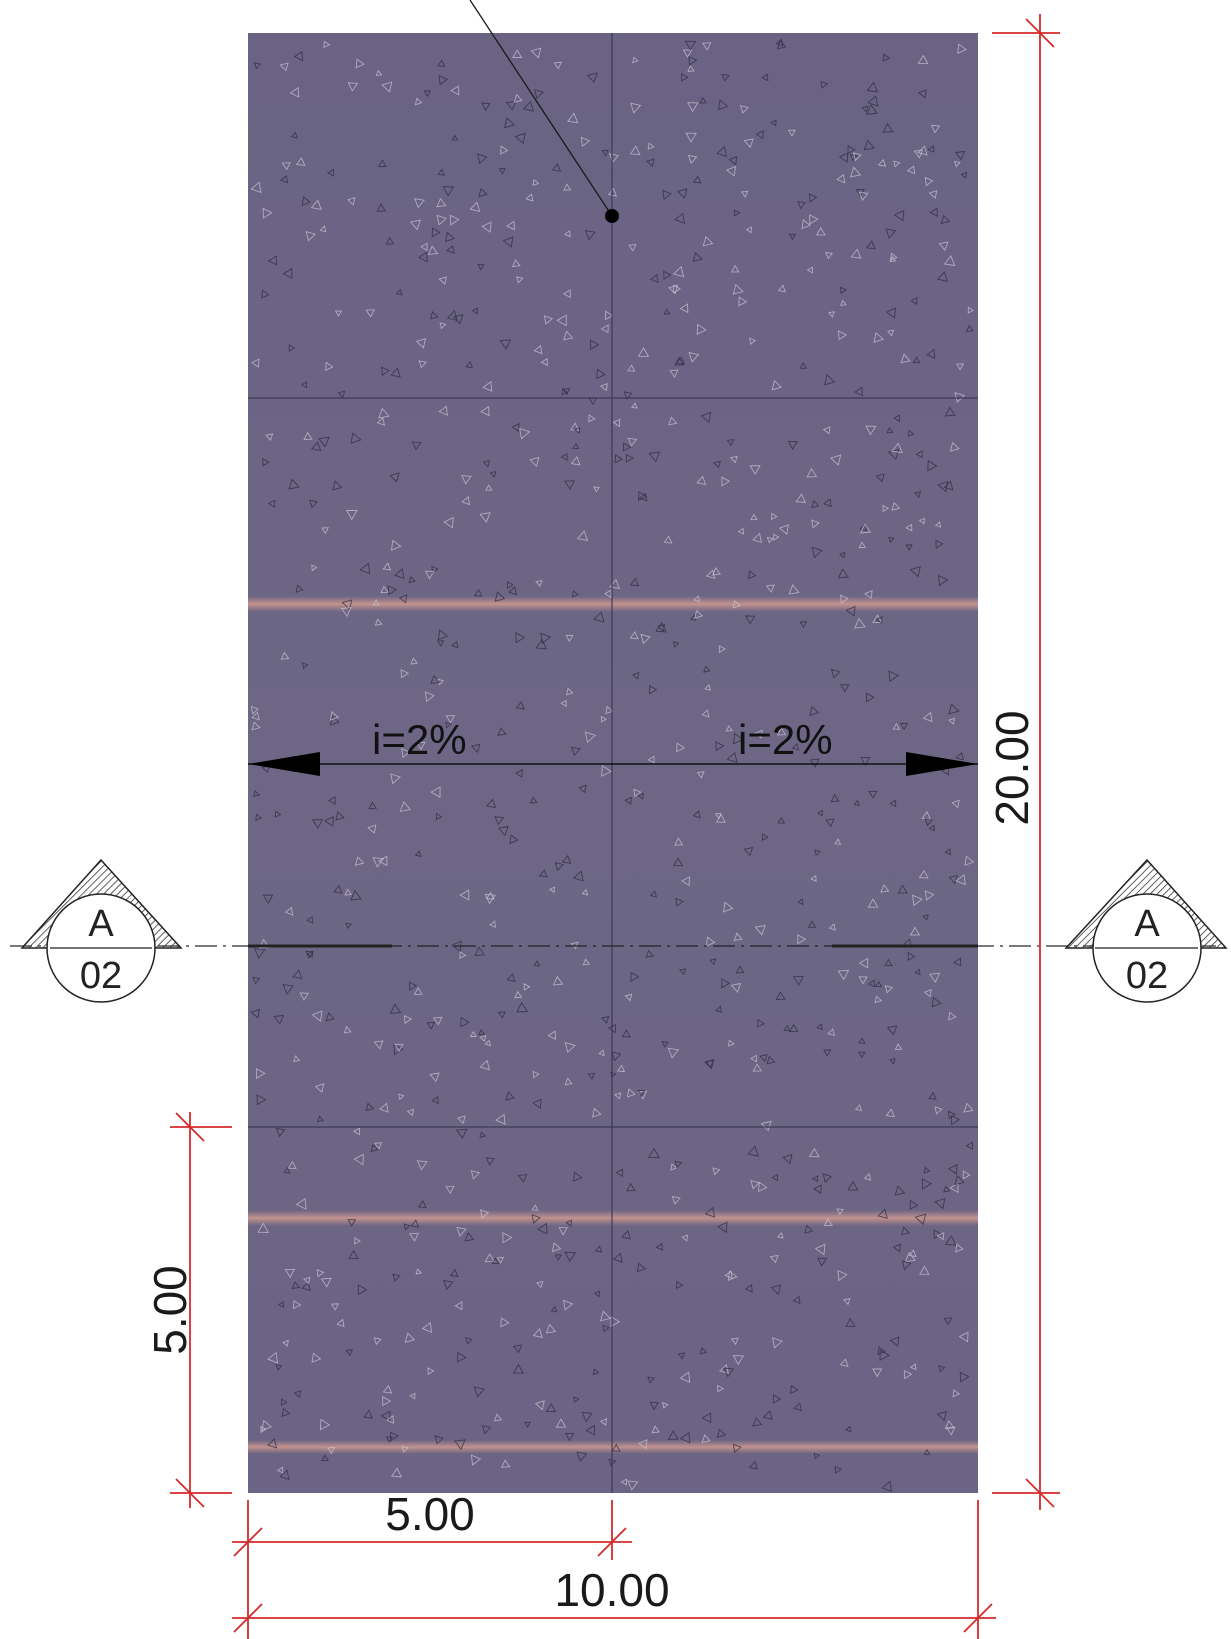 The width and height of the screenshot is (1231, 1639). Describe the element at coordinates (612, 216) in the screenshot. I see `roof-drain-point` at that location.